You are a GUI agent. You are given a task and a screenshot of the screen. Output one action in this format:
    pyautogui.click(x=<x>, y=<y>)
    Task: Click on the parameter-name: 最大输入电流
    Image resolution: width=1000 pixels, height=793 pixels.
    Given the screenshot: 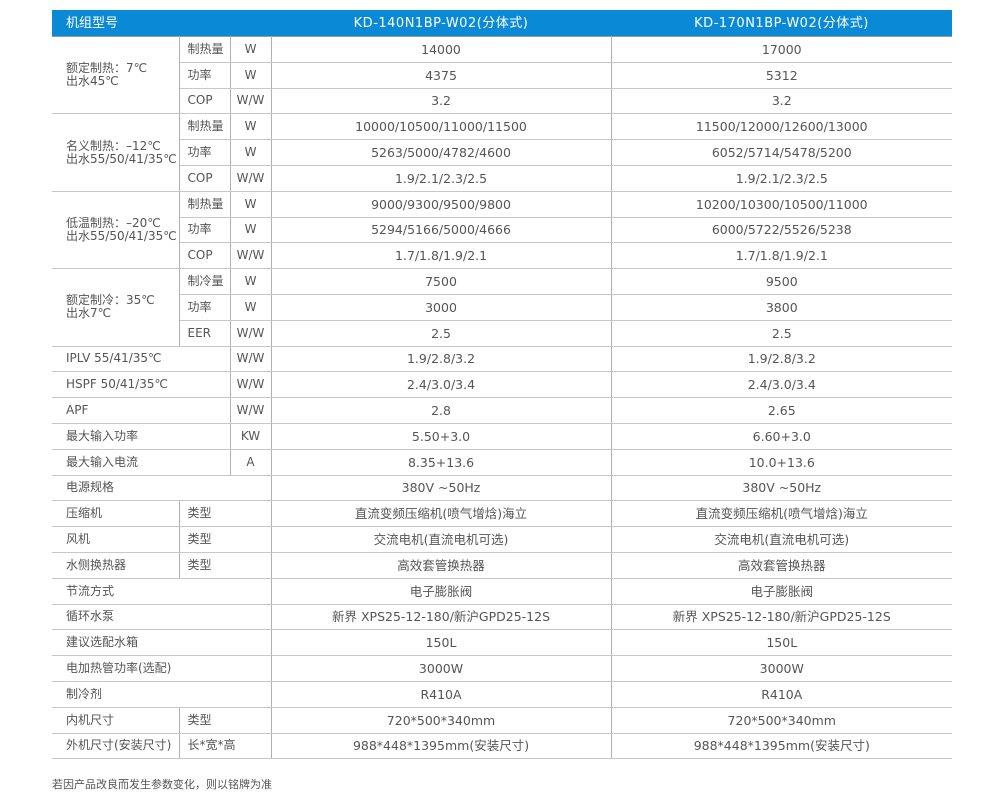 What is the action you would take?
    pyautogui.click(x=141, y=462)
    